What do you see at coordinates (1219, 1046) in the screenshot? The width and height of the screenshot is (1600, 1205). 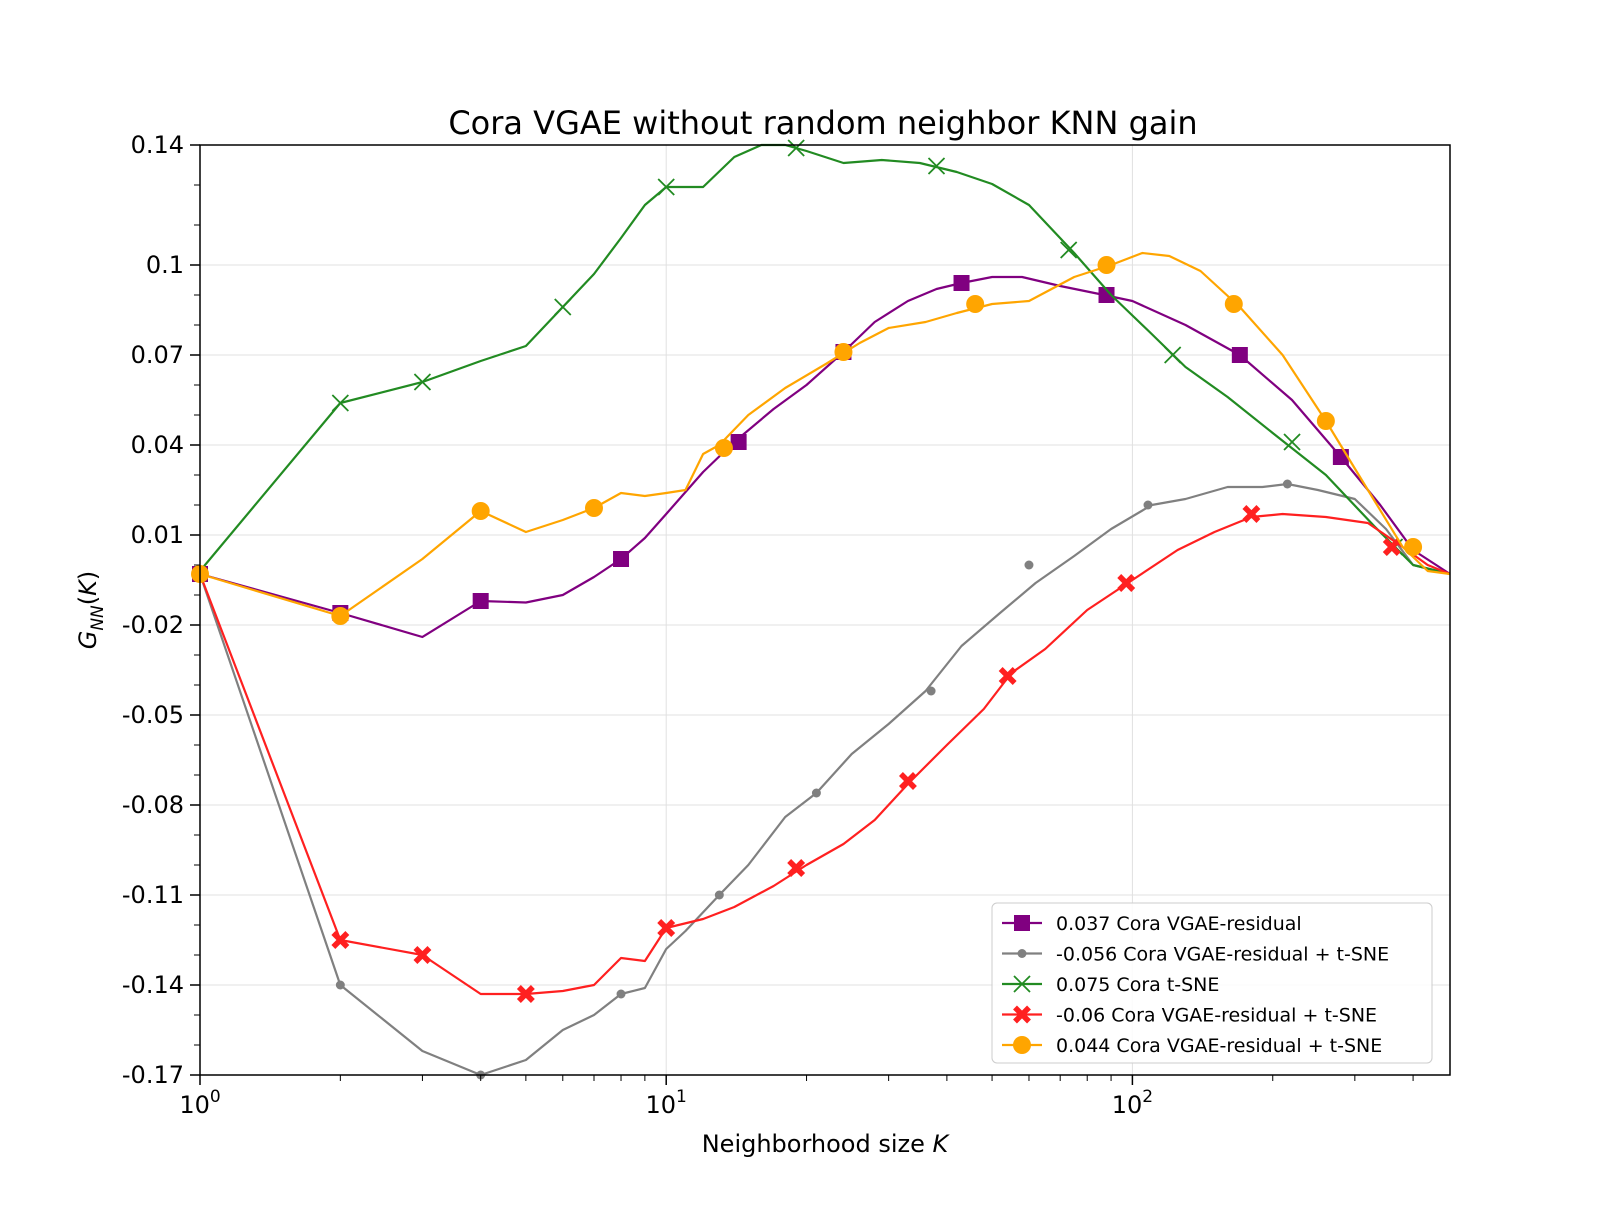 I see `legend-label: 0.044 Cora VGAE-residual + t-SNE` at bounding box center [1219, 1046].